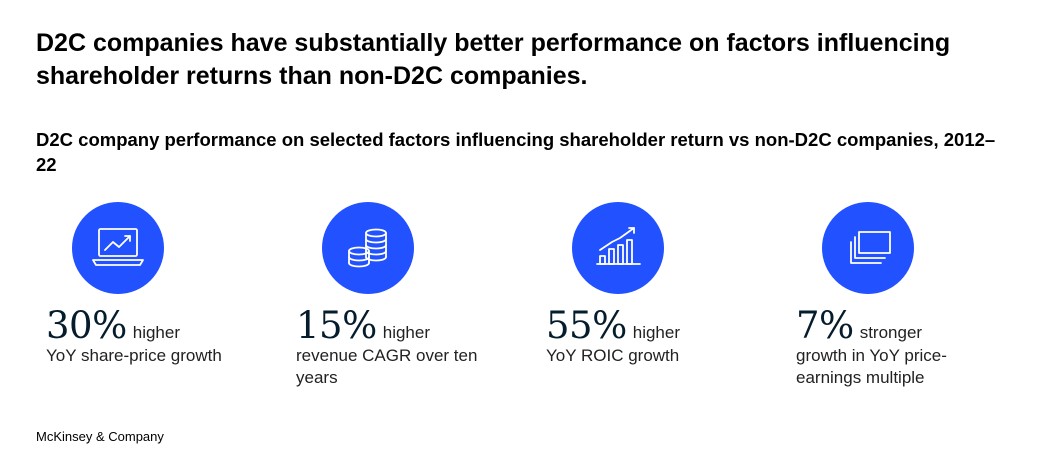  I want to click on stat-figure: 55%, so click(586, 325).